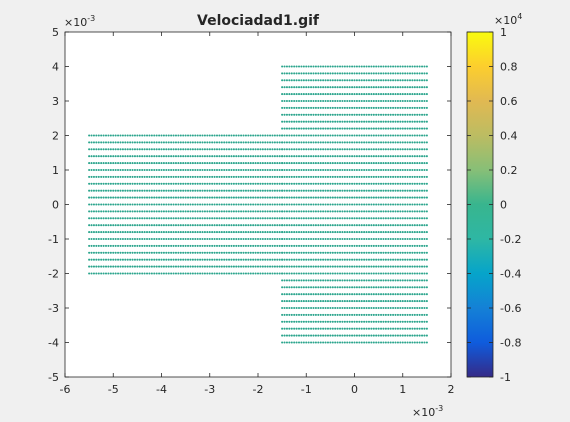  I want to click on colorbar-tick-label: -1, so click(505, 377).